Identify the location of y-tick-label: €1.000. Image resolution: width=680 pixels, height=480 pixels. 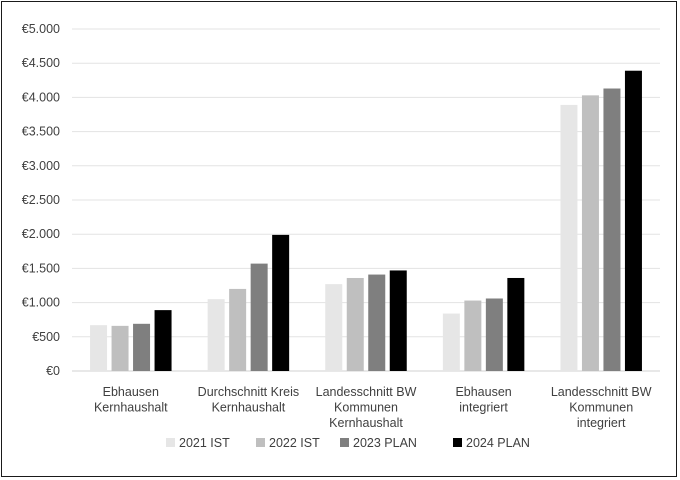
(41, 303).